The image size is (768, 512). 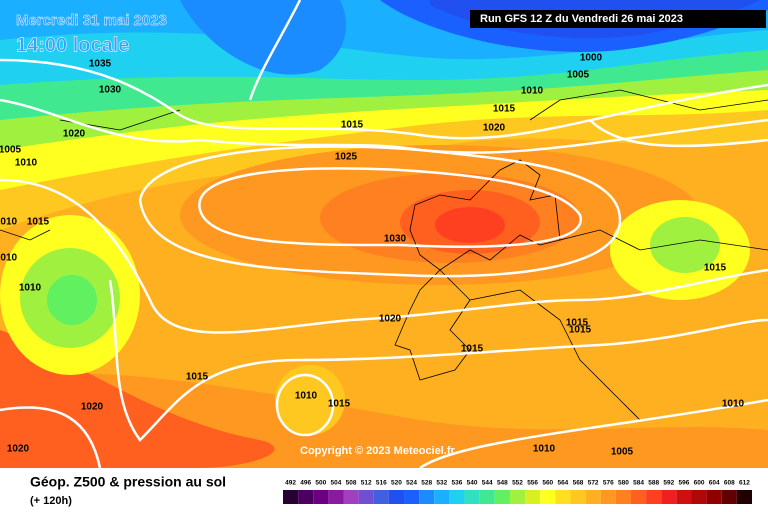 What do you see at coordinates (457, 483) in the screenshot?
I see `scale-label: 536` at bounding box center [457, 483].